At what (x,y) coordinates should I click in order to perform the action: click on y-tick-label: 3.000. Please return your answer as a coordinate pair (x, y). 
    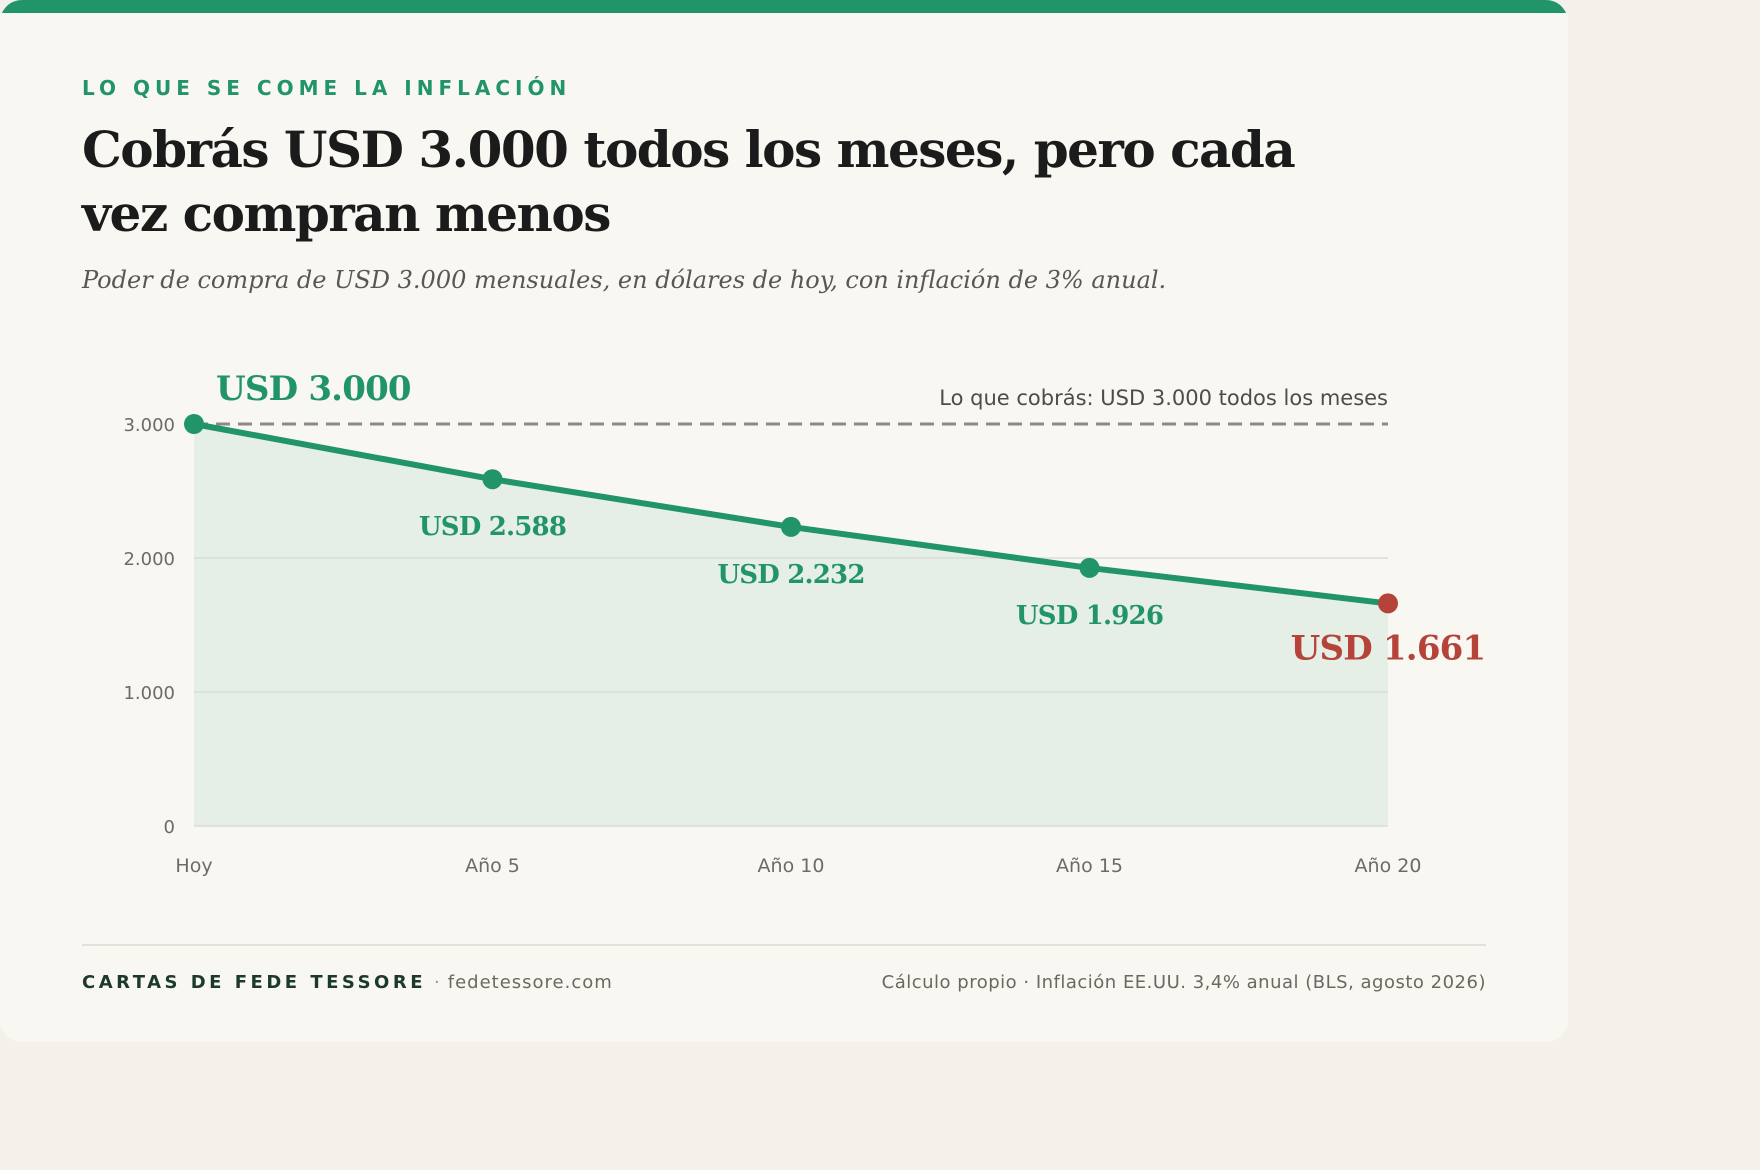
    Looking at the image, I should click on (149, 425).